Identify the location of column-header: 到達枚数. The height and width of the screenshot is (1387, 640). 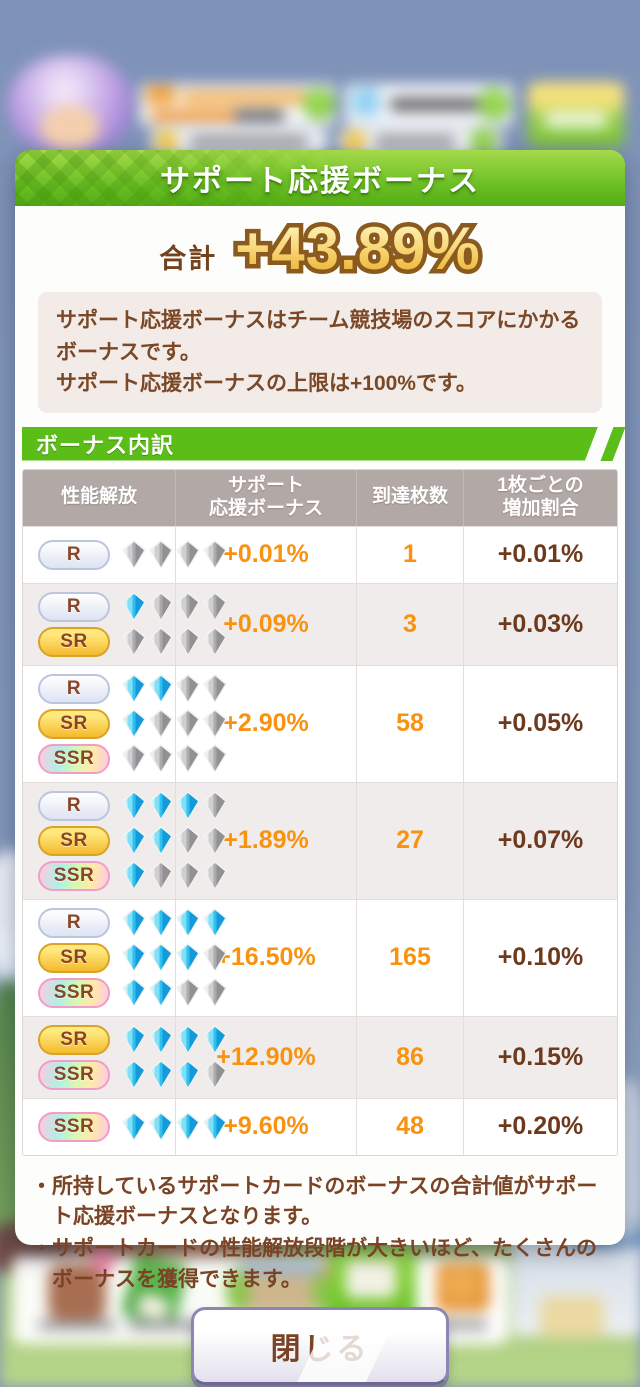
(409, 497).